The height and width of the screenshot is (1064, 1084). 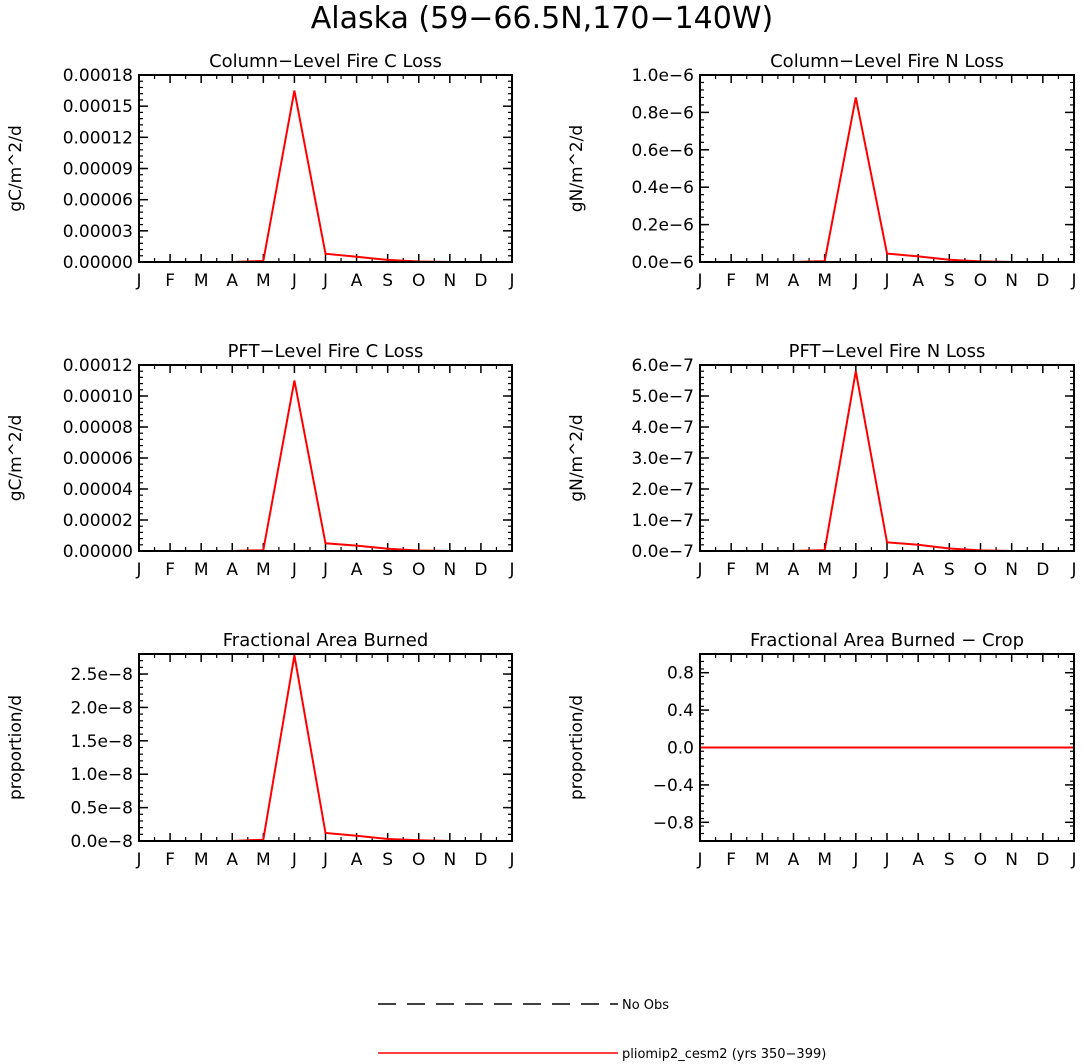 What do you see at coordinates (662, 521) in the screenshot?
I see `y-tick-label: 1.0e−7` at bounding box center [662, 521].